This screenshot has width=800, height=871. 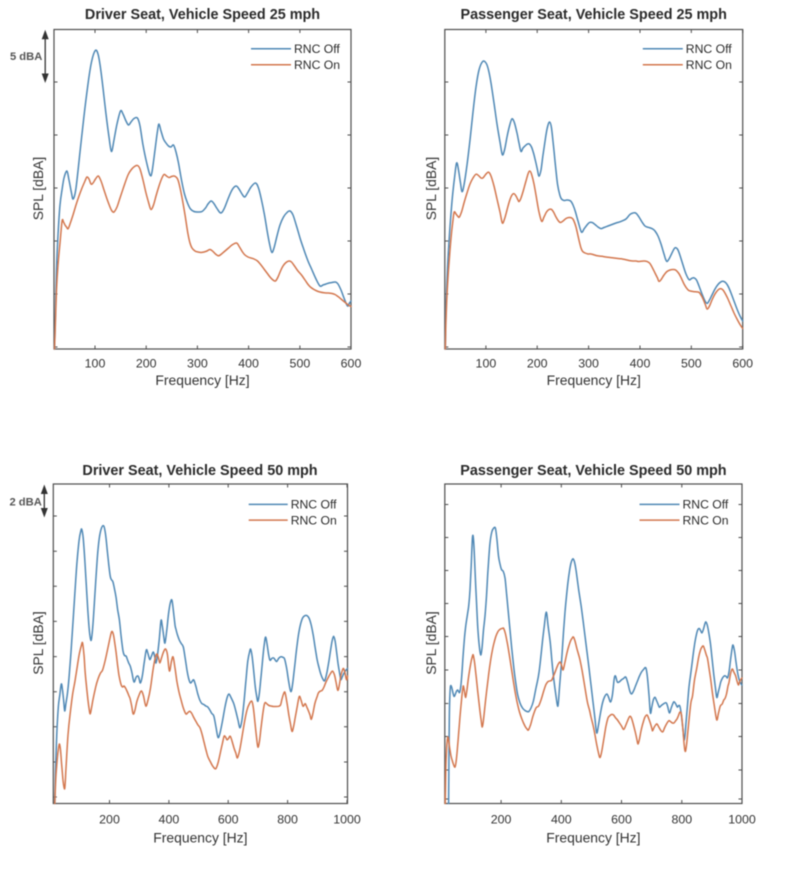 What do you see at coordinates (25, 502) in the screenshot?
I see `svg-text: 2 dBA` at bounding box center [25, 502].